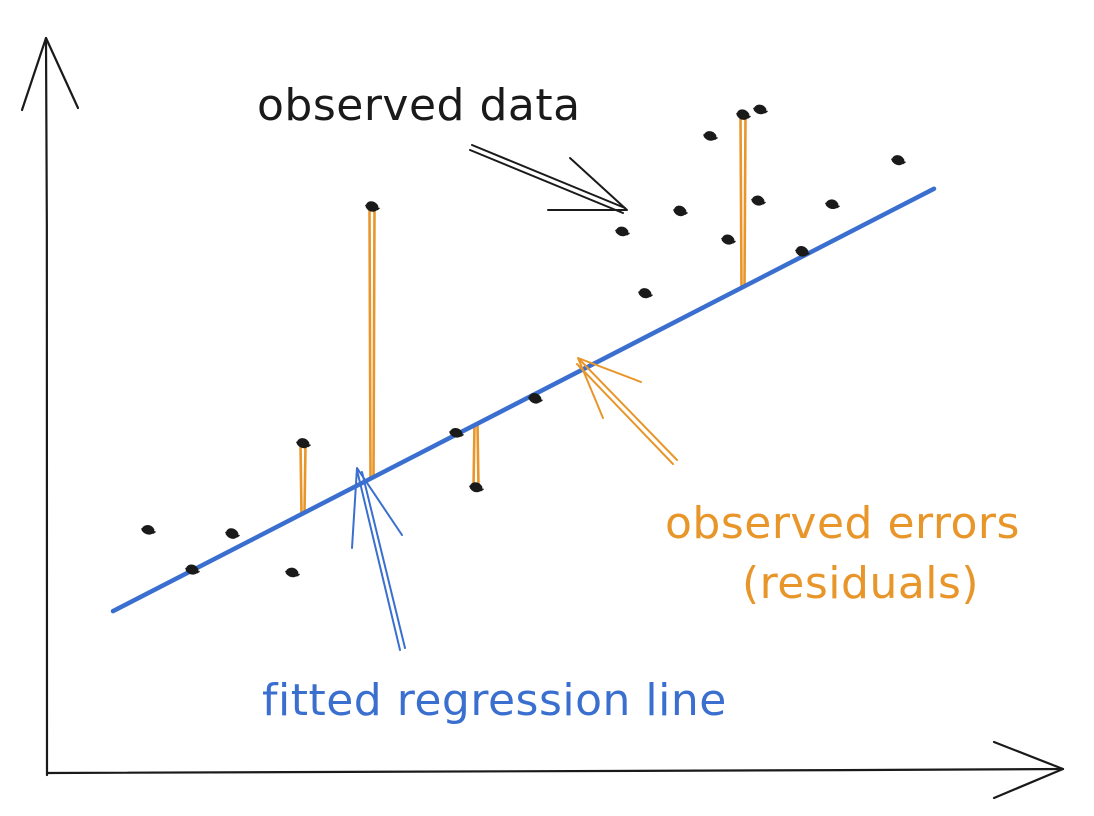  Describe the element at coordinates (860, 583) in the screenshot. I see `residuals-label-parenthetical: (residuals)` at that location.